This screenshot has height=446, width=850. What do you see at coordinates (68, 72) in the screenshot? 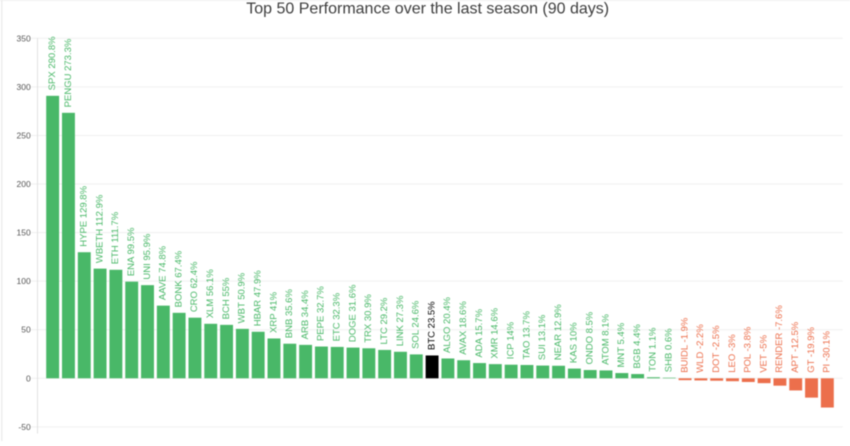
I see `svg-text: PENGU 273.3%` at bounding box center [68, 72].